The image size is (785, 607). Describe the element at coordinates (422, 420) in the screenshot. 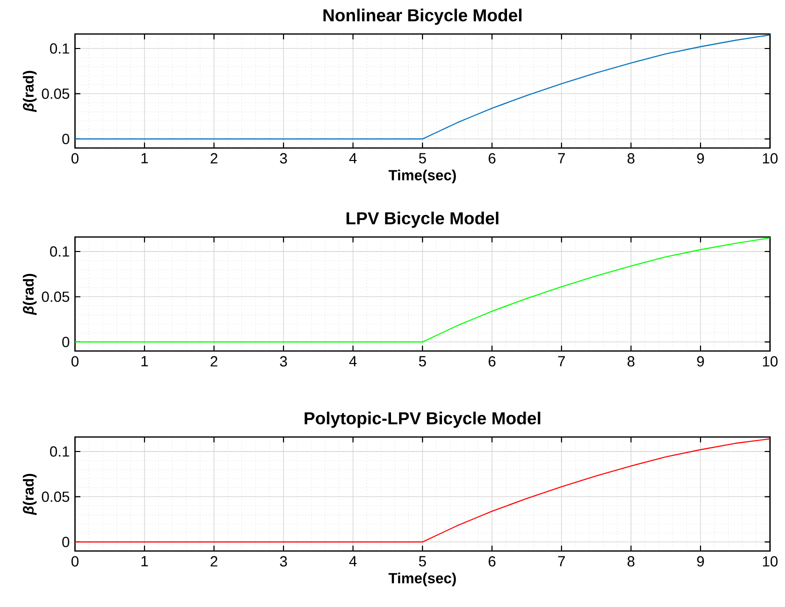

I see `chart-title: Polytopic-LPV Bicycle Model` at that location.